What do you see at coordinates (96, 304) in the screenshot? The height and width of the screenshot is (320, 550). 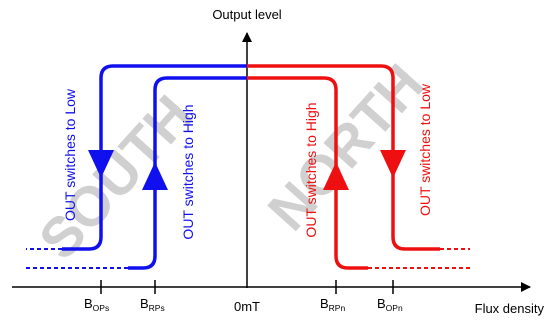 I see `threshold-bops: BOPs` at bounding box center [96, 304].